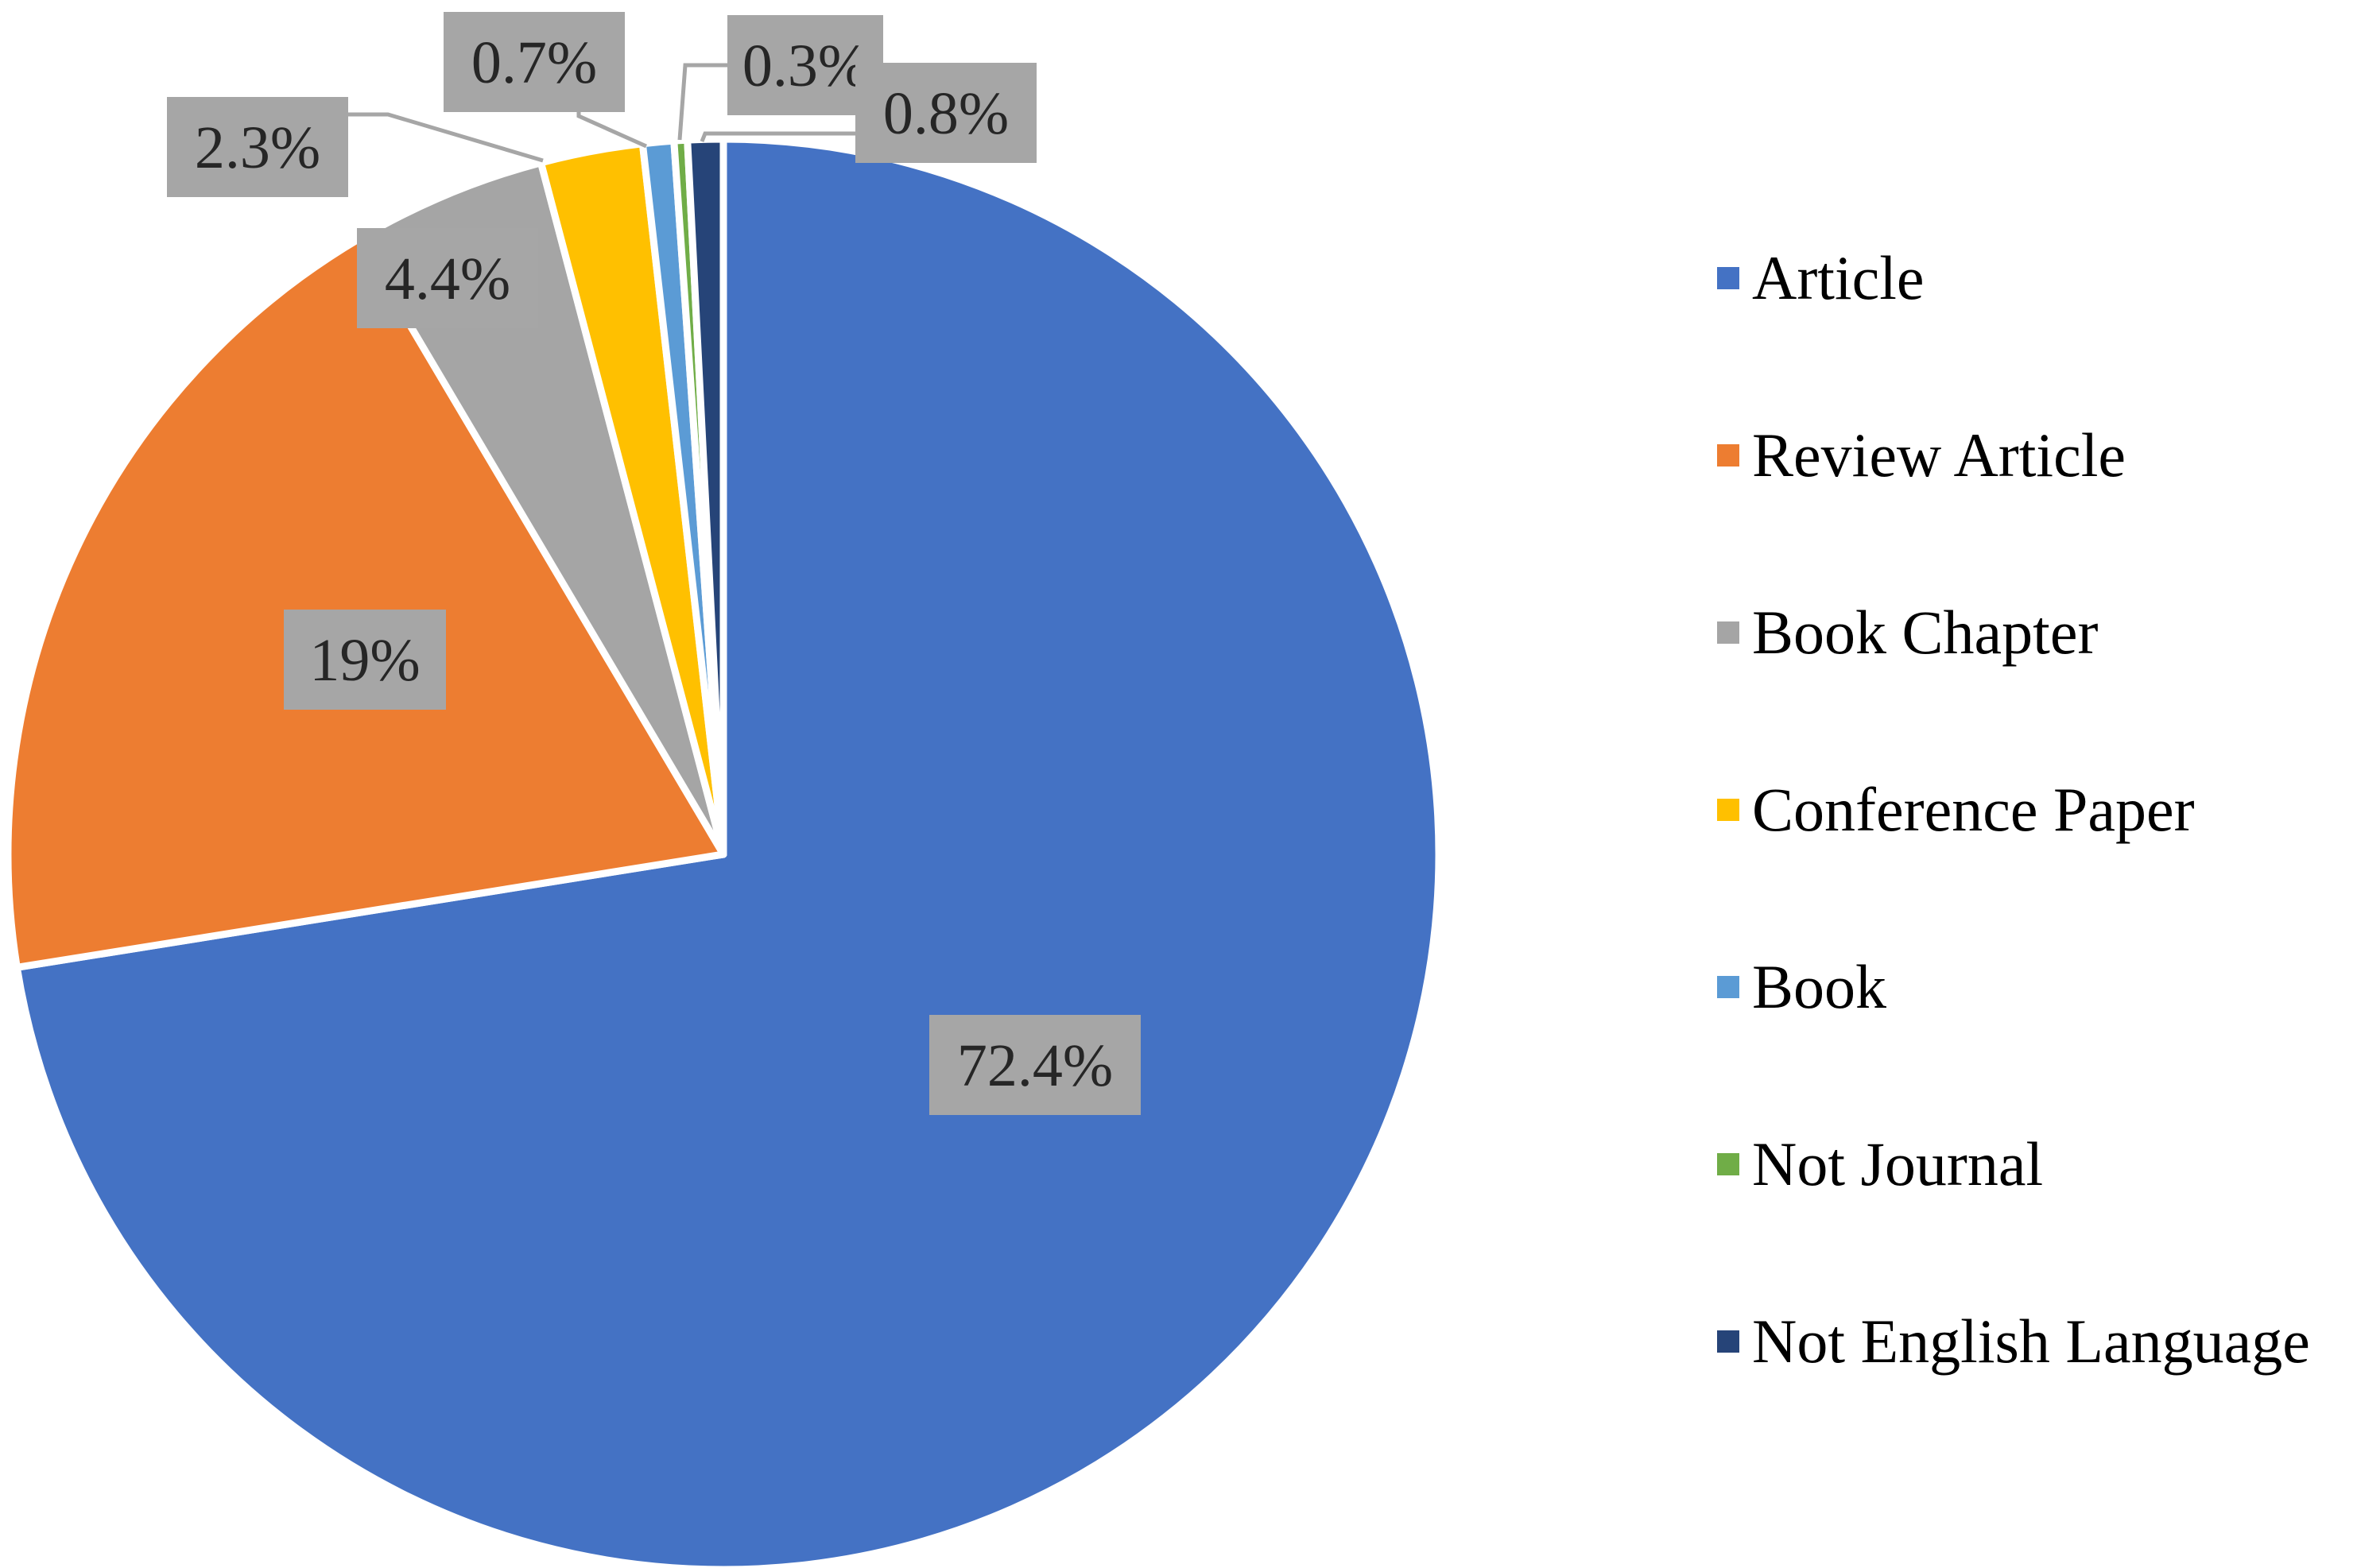  I want to click on data-label-box-review-article, so click(365, 660).